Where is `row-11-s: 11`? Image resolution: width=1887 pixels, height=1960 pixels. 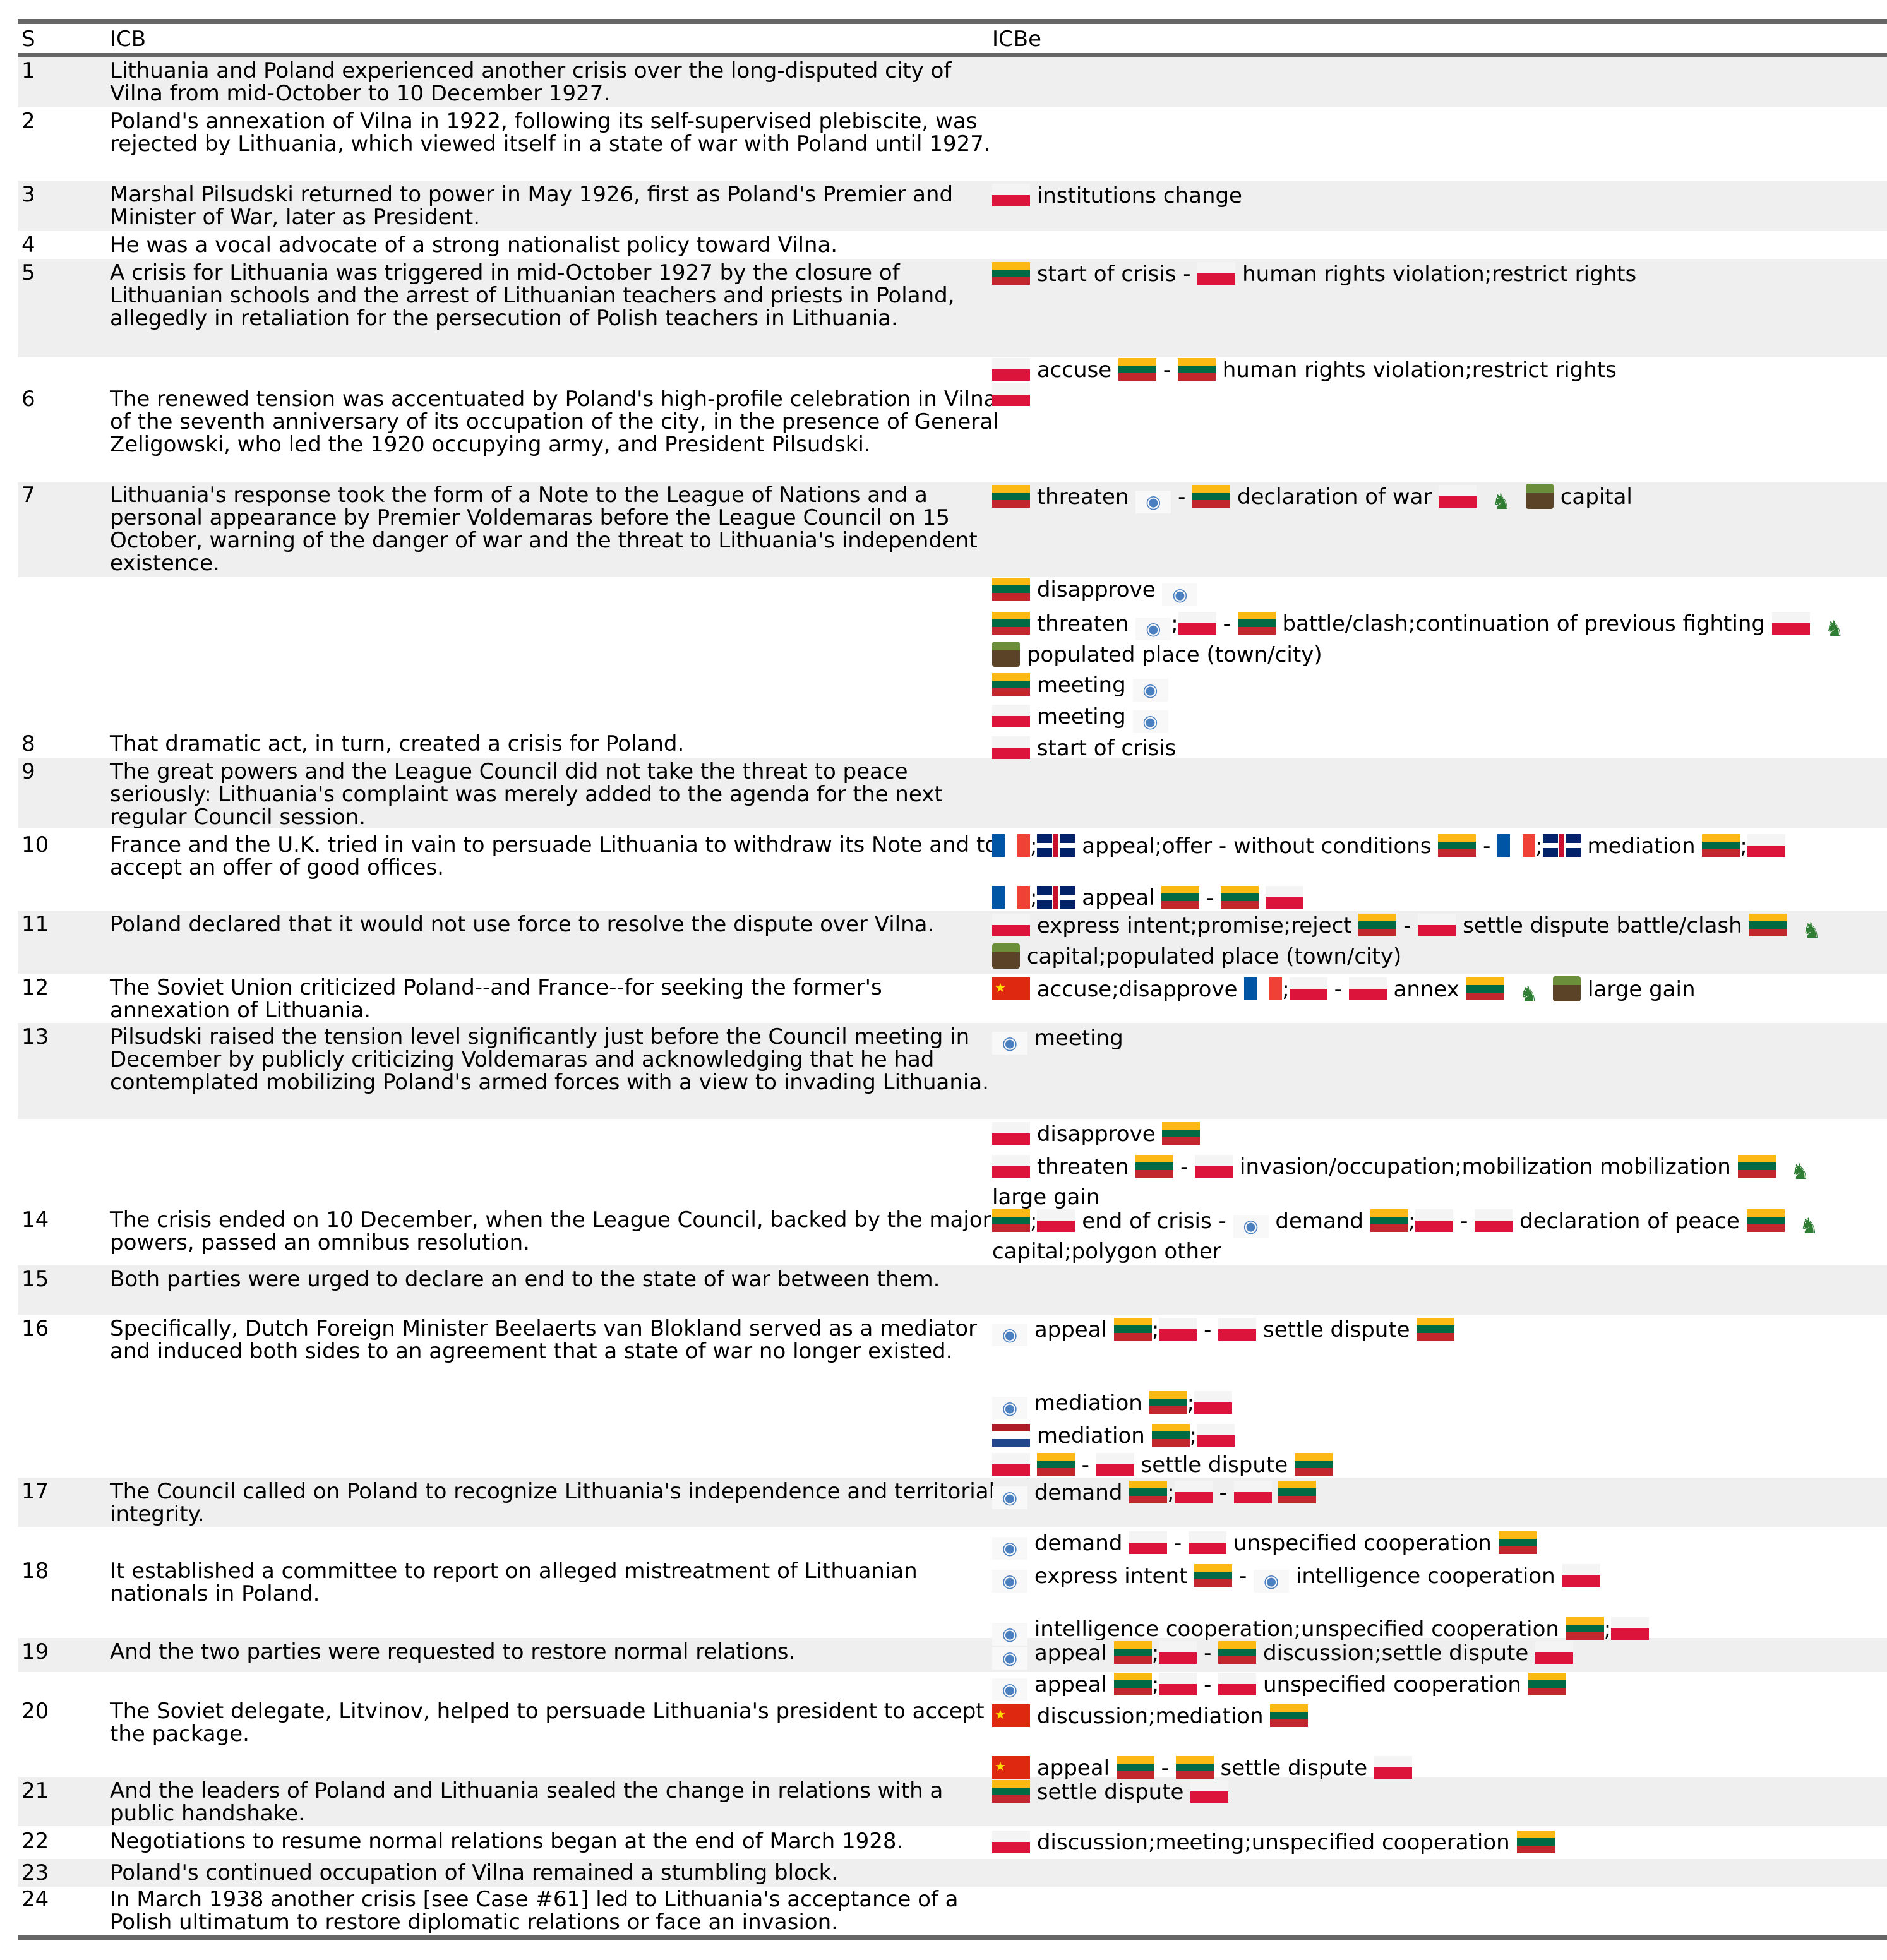 row-11-s: 11 is located at coordinates (35, 924).